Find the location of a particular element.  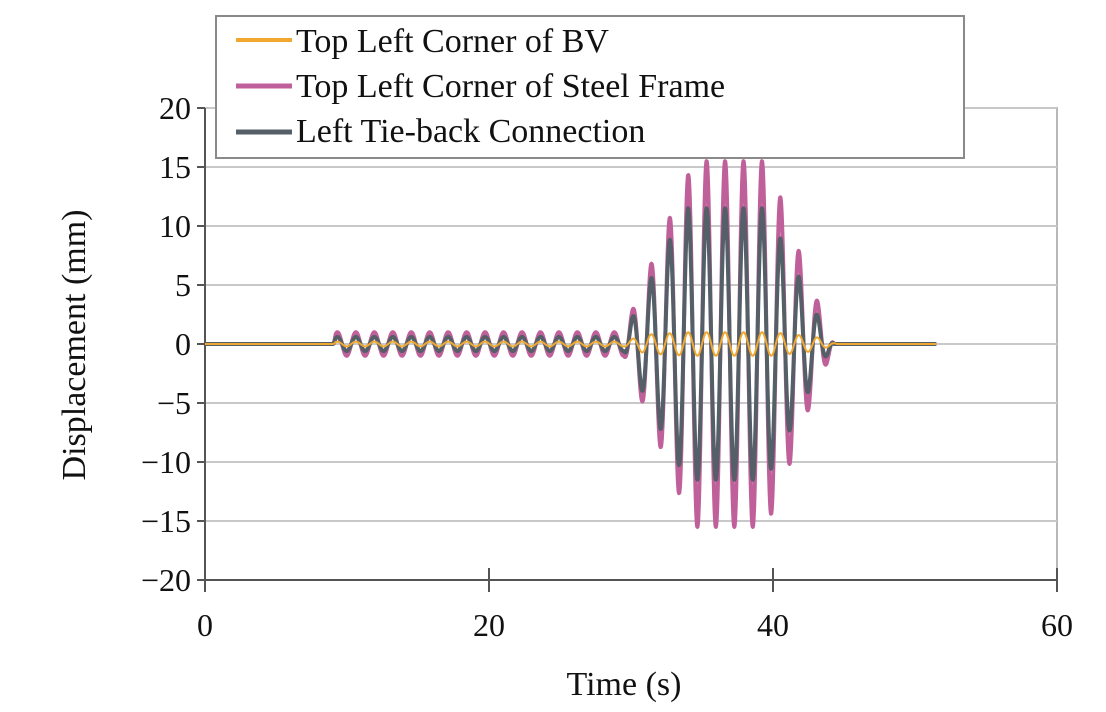

x-axis-label: Time (s) is located at coordinates (624, 684).